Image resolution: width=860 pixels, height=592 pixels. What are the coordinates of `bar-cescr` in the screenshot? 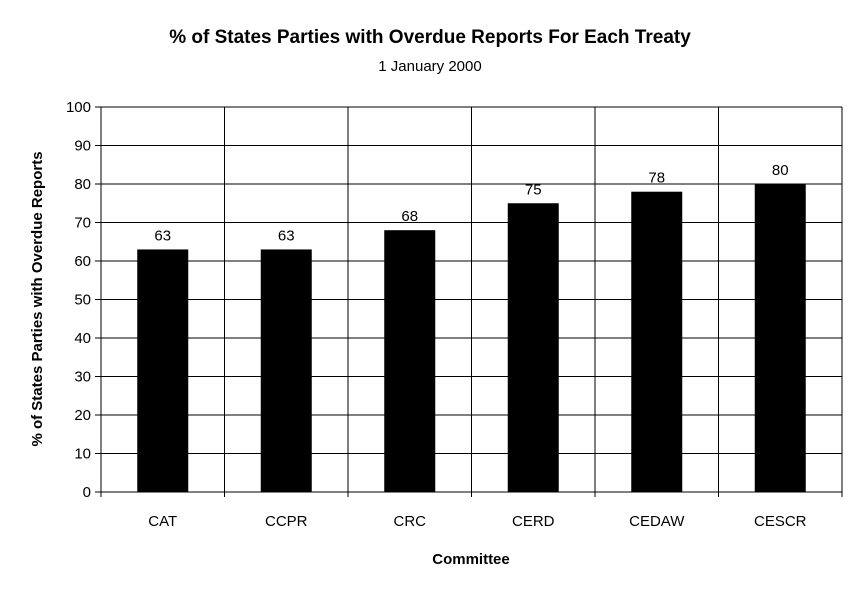 It's located at (780, 338).